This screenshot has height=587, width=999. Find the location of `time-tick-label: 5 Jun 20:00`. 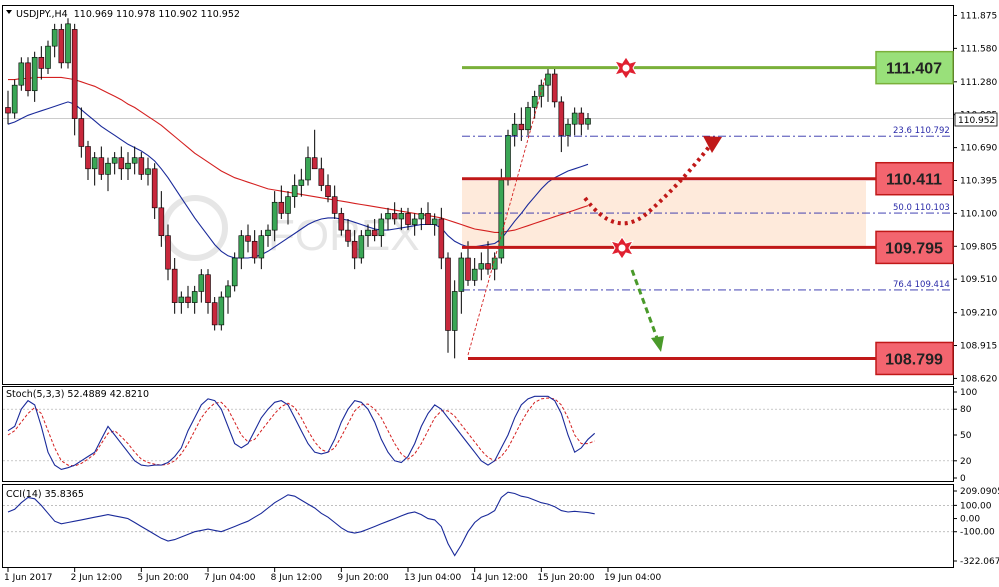

time-tick-label: 5 Jun 20:00 is located at coordinates (163, 578).